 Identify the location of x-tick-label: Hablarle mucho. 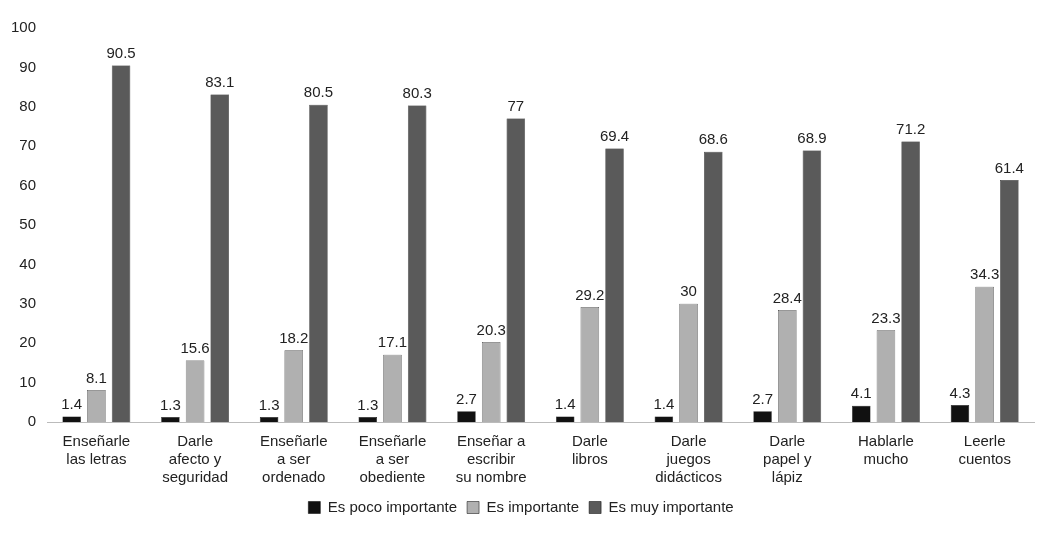
(886, 450).